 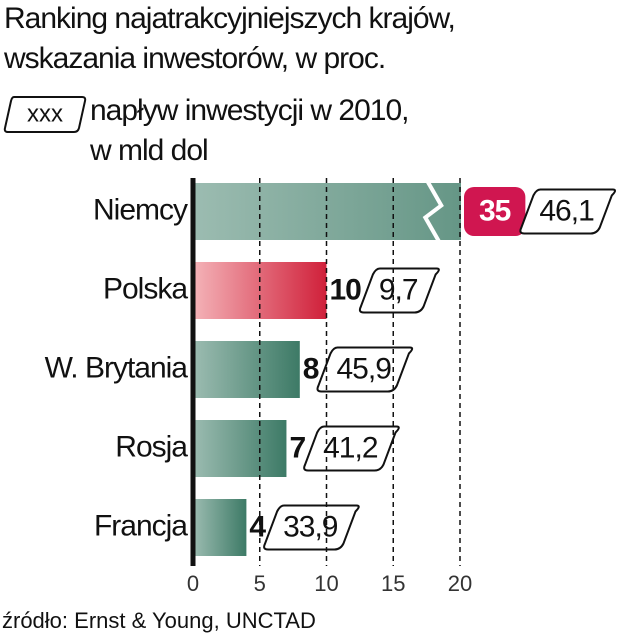 I want to click on inflow-label: 9,7, so click(x=398, y=289).